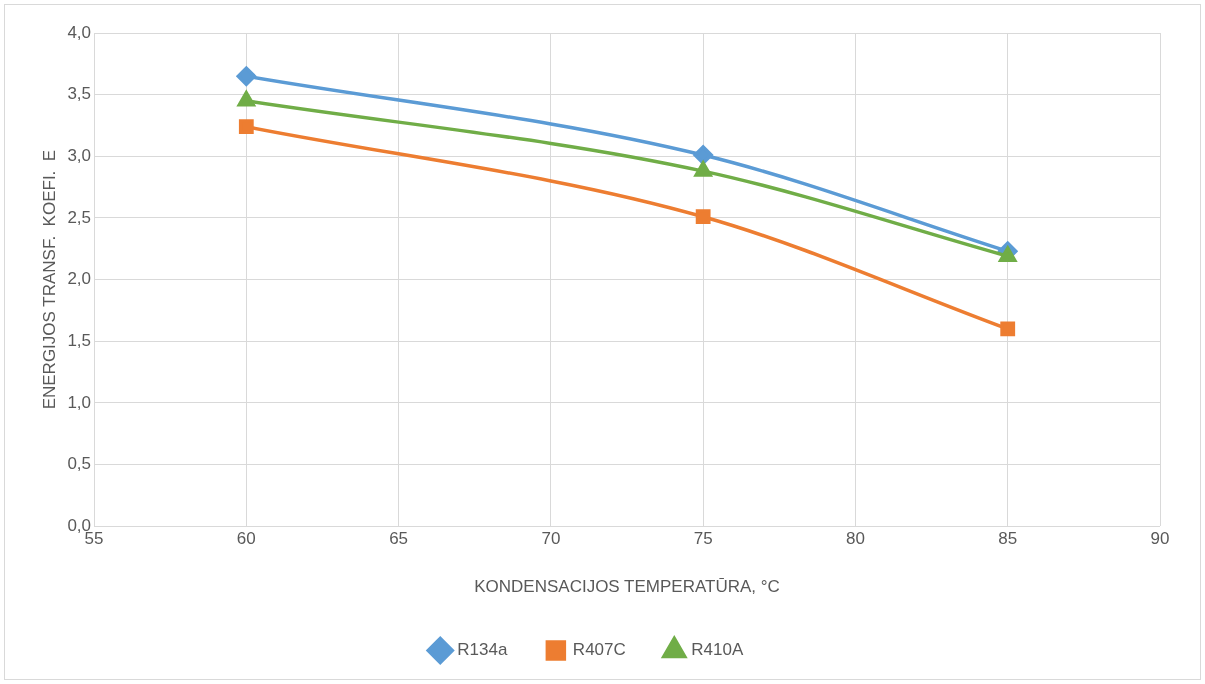  Describe the element at coordinates (627, 587) in the screenshot. I see `x-axis-title: KONDENSACIJOS TEMPERATŪRA, °C` at that location.